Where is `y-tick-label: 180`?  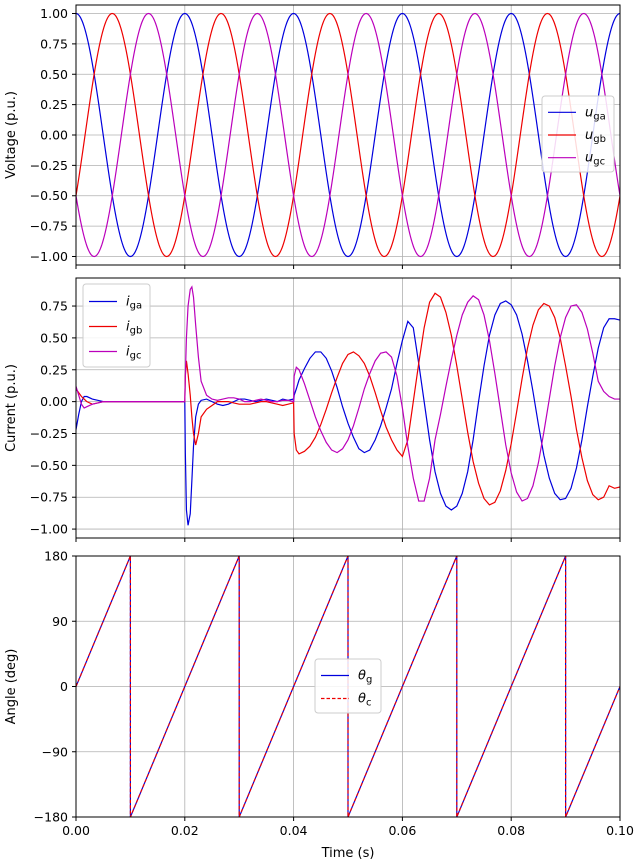
y-tick-label: 180 is located at coordinates (56, 556).